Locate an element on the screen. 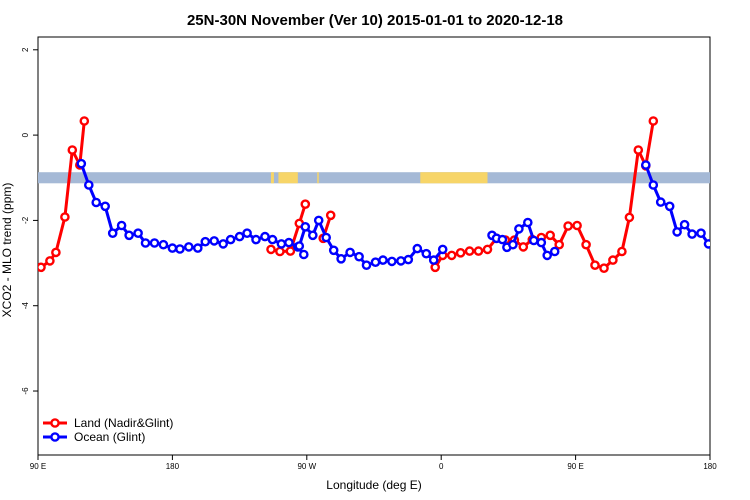 The height and width of the screenshot is (500, 750). y-tick-label: 0 is located at coordinates (25, 134).